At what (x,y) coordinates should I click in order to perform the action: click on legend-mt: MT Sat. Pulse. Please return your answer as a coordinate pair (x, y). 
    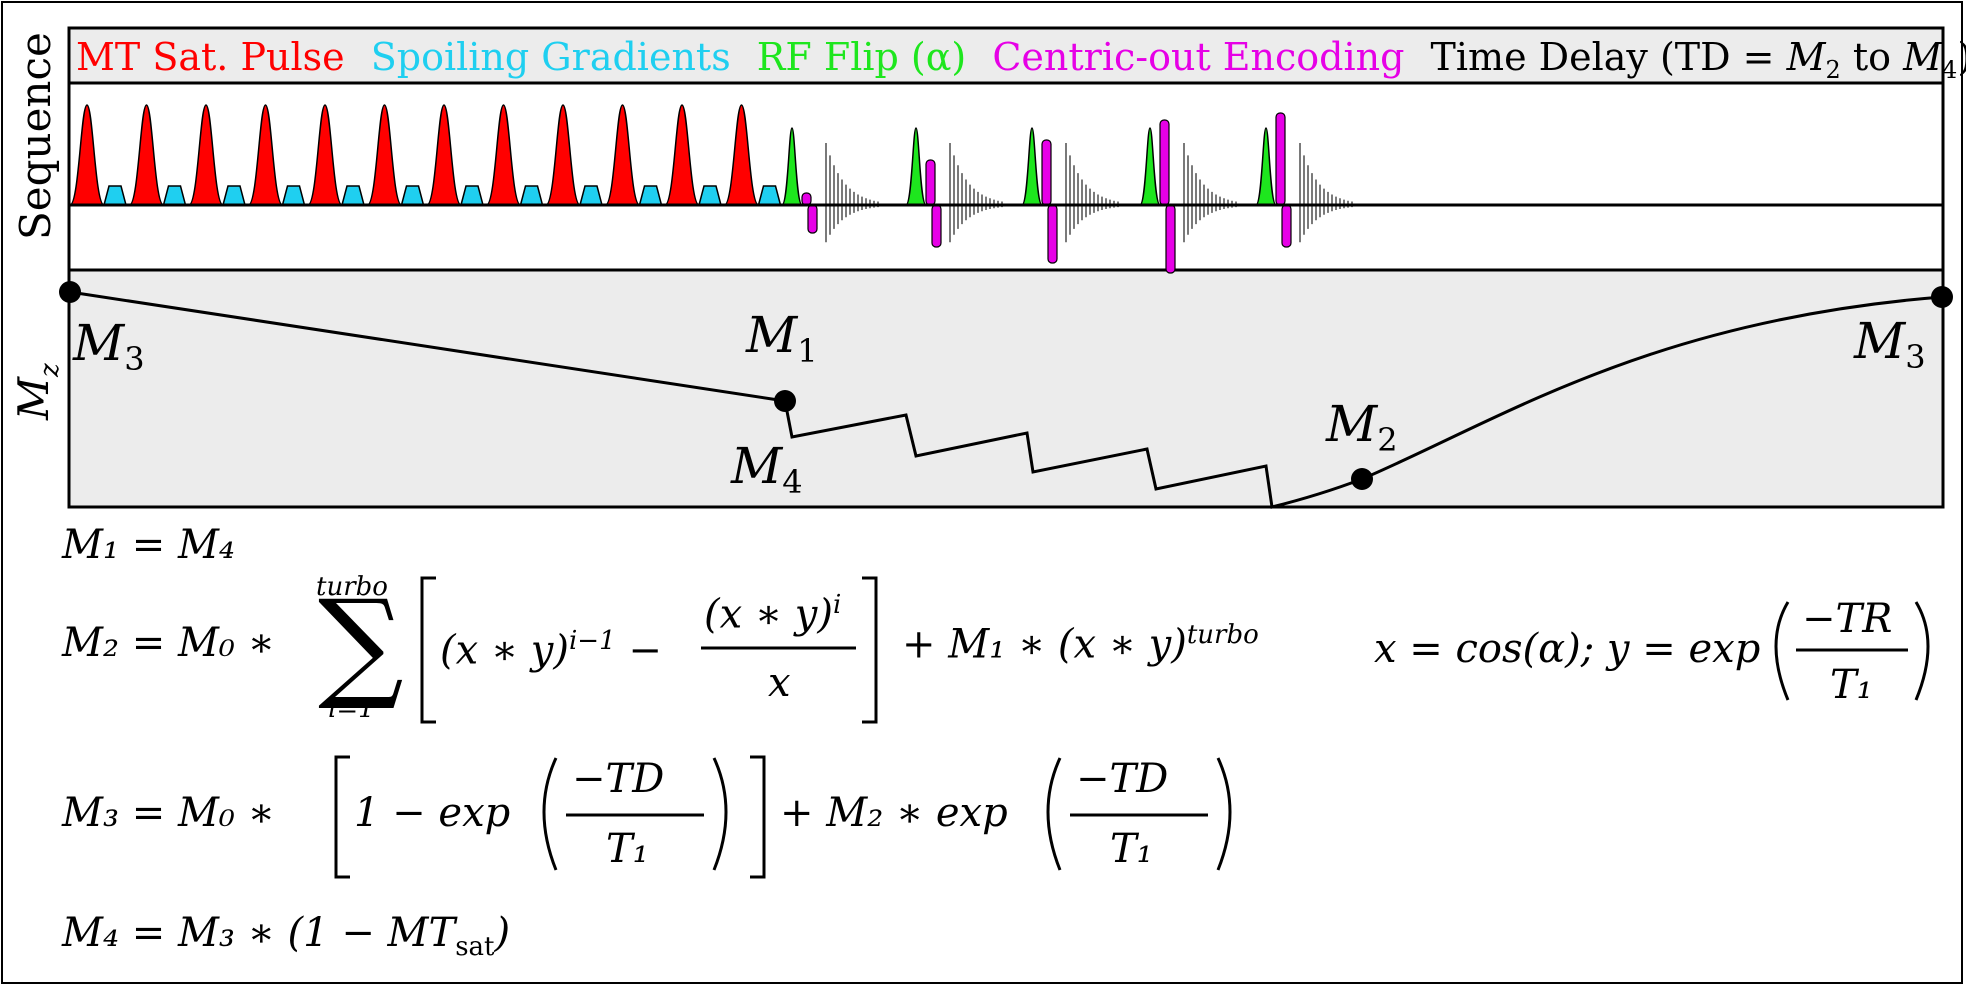
    Looking at the image, I should click on (210, 57).